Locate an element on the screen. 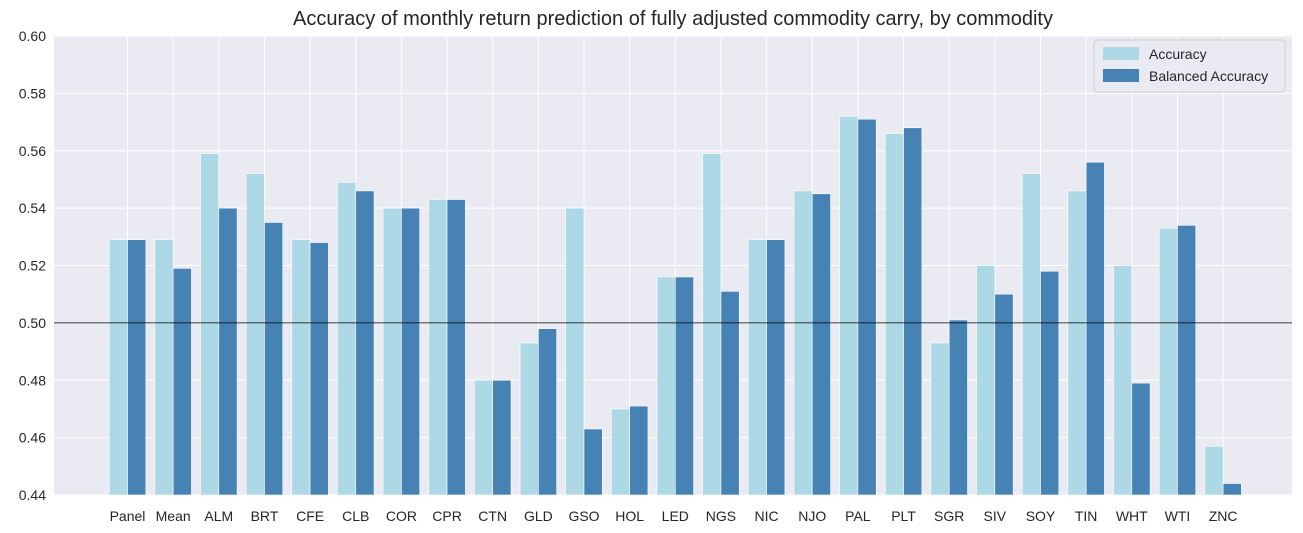 The height and width of the screenshot is (533, 1303). x-tick-label: LED is located at coordinates (675, 516).